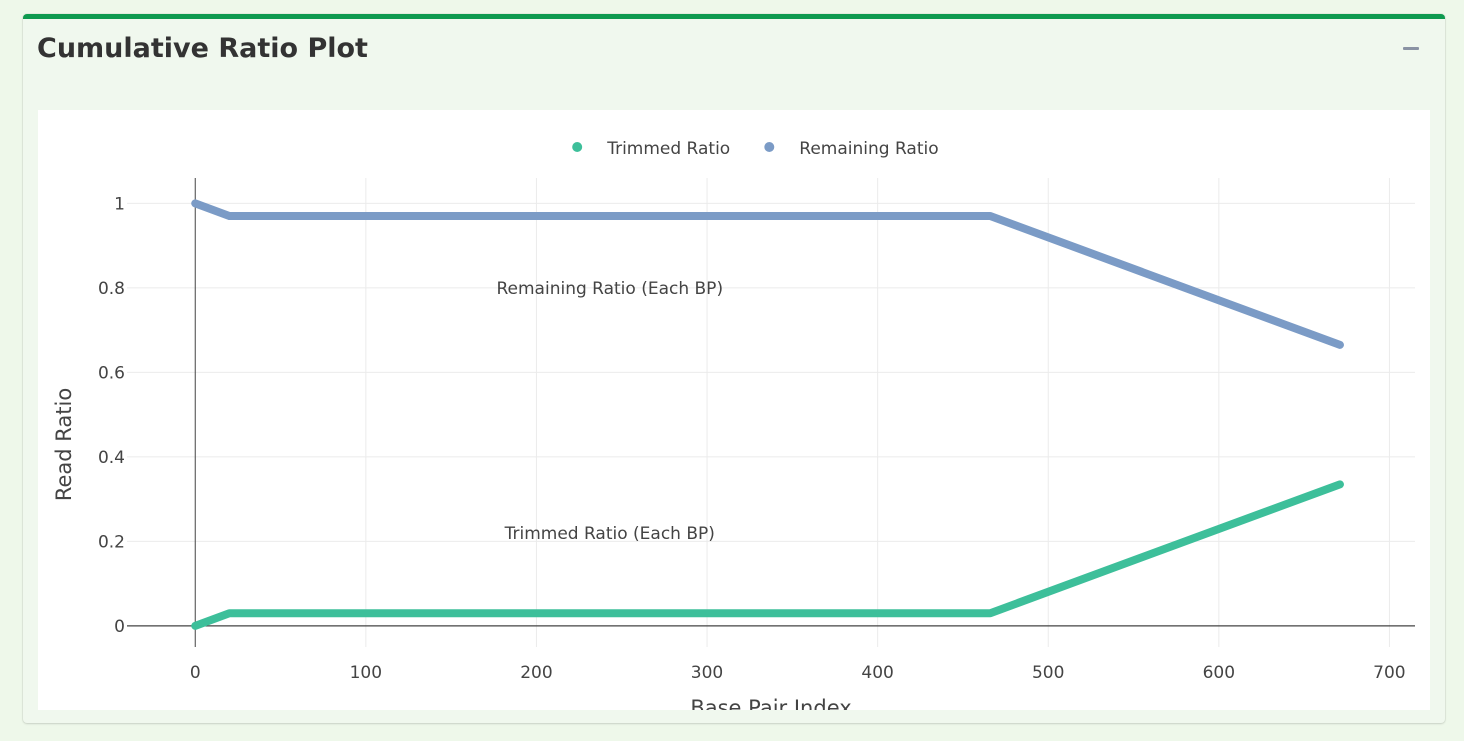 The image size is (1464, 741). What do you see at coordinates (770, 703) in the screenshot?
I see `x-axis-title: Base Pair Index` at bounding box center [770, 703].